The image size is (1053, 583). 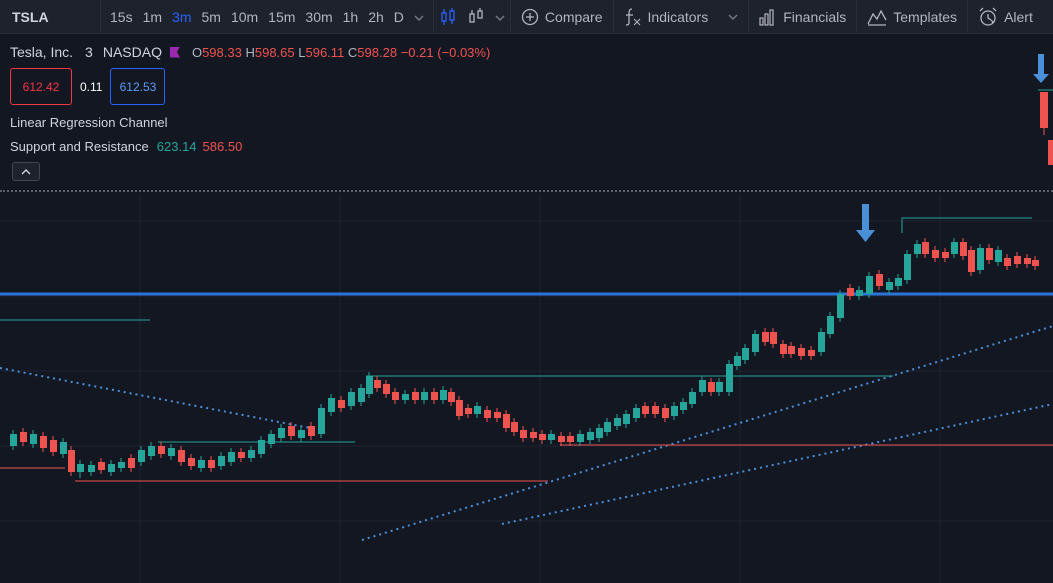 What do you see at coordinates (89, 122) in the screenshot?
I see `indicator-linear-regression: Linear Regression Channel` at bounding box center [89, 122].